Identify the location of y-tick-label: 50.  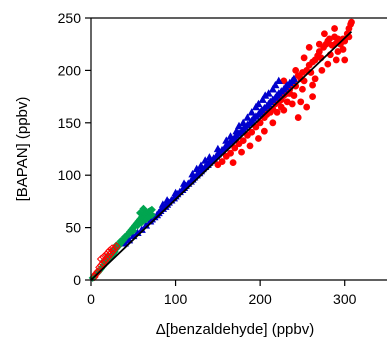
(73, 228).